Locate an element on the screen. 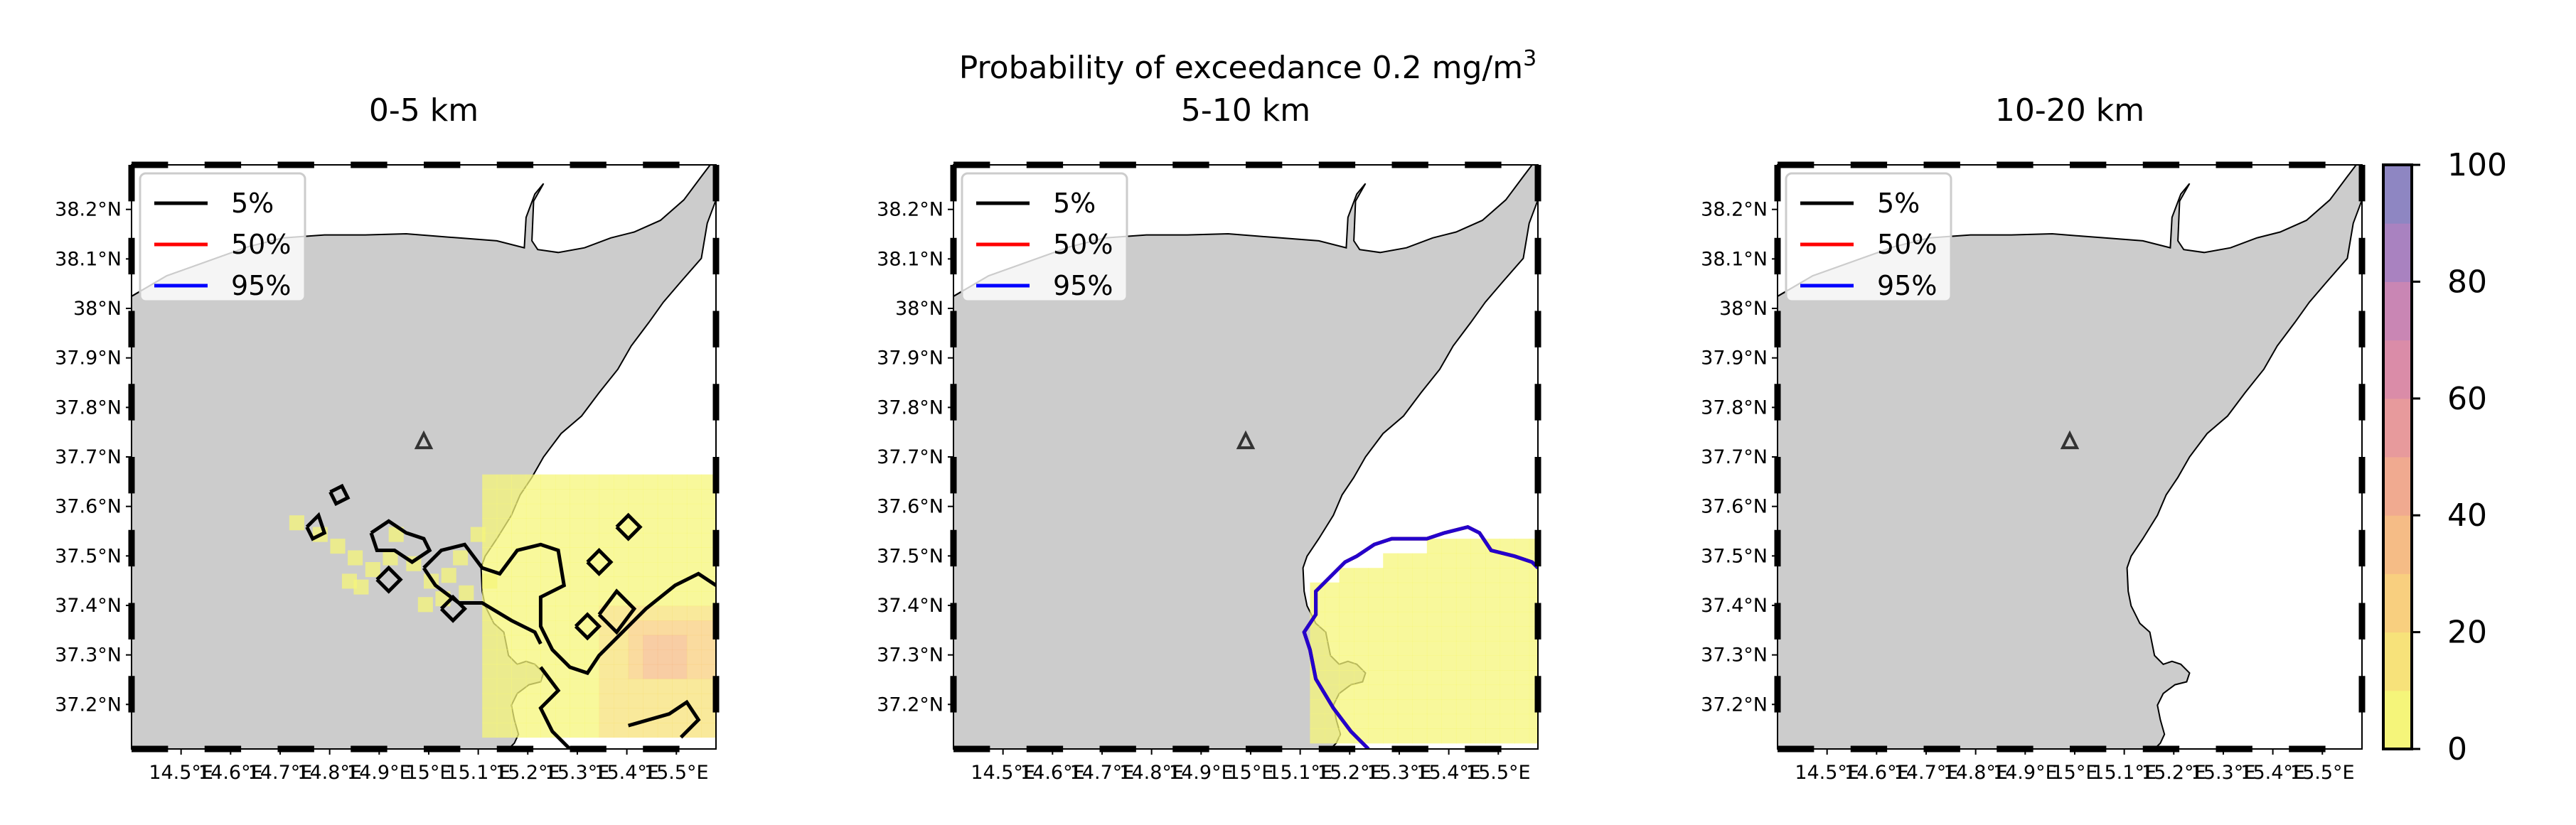  legend-label: 50% is located at coordinates (261, 244).